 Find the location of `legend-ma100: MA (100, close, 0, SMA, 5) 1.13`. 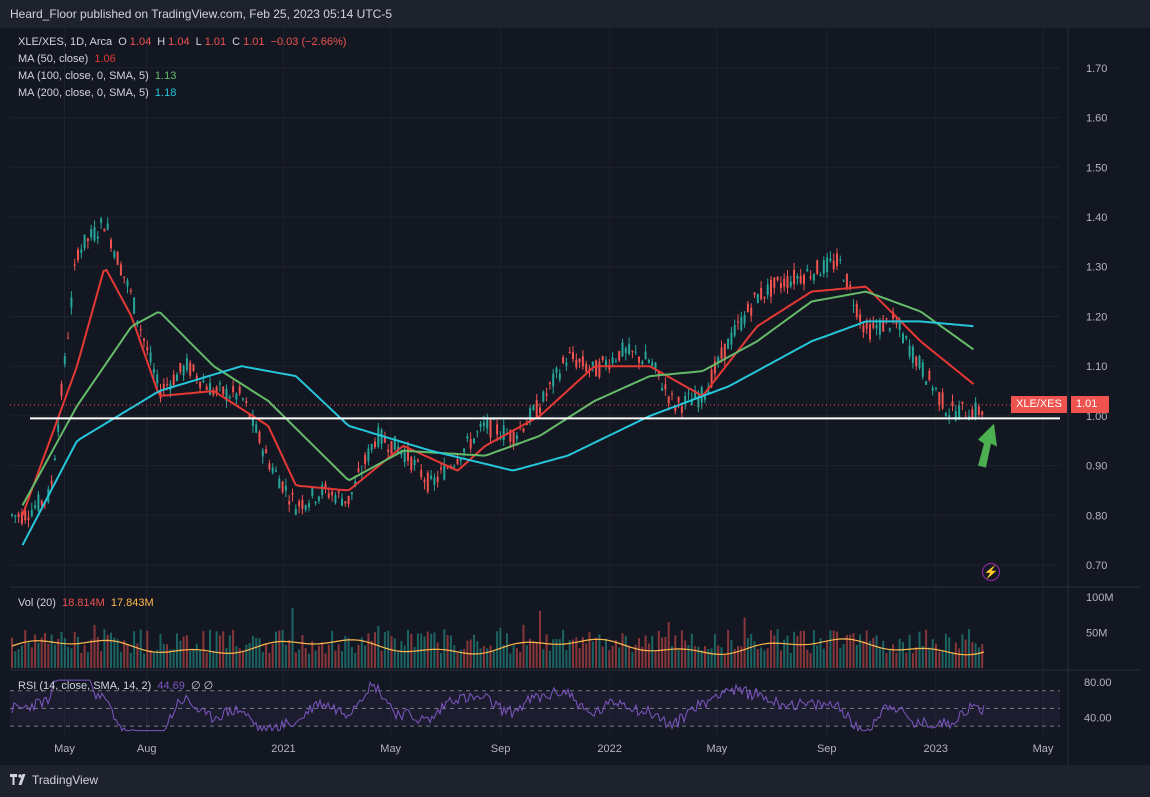

legend-ma100: MA (100, close, 0, SMA, 5) 1.13 is located at coordinates (98, 76).